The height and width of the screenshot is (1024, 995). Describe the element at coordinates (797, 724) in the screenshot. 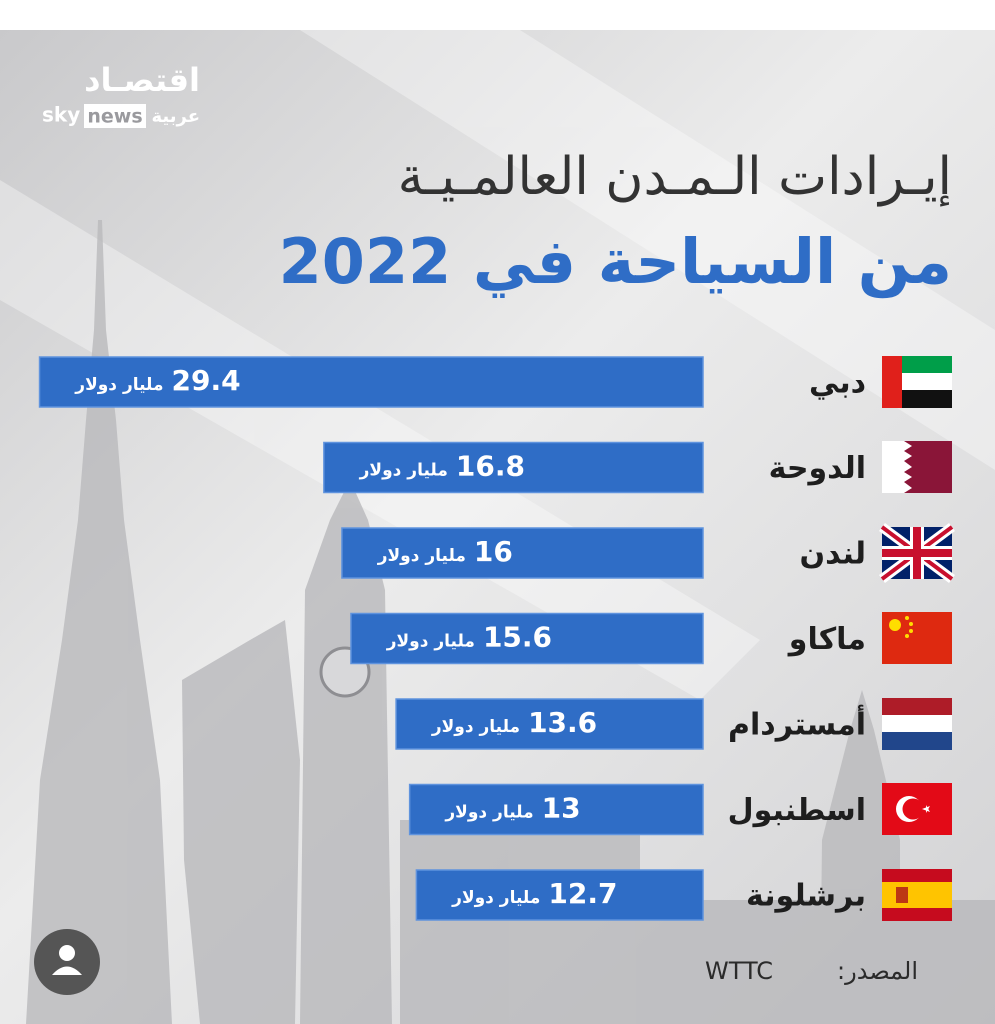

I see `category-label: أمستردام` at that location.